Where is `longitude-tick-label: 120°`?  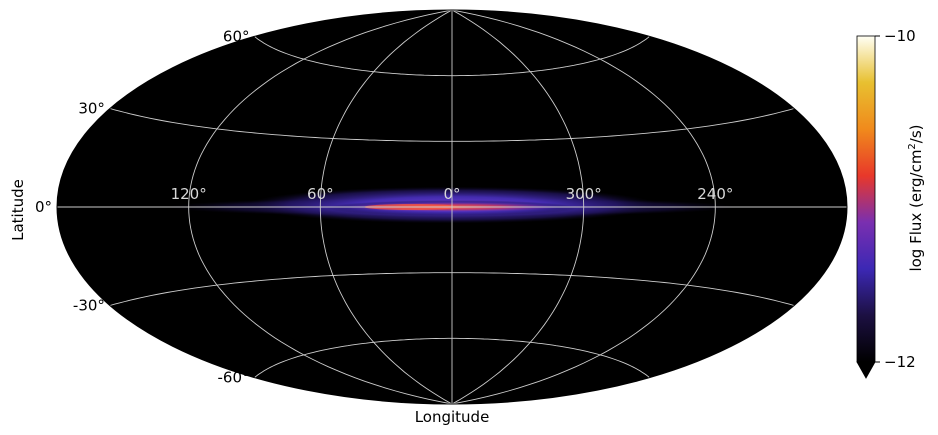
longitude-tick-label: 120° is located at coordinates (189, 194).